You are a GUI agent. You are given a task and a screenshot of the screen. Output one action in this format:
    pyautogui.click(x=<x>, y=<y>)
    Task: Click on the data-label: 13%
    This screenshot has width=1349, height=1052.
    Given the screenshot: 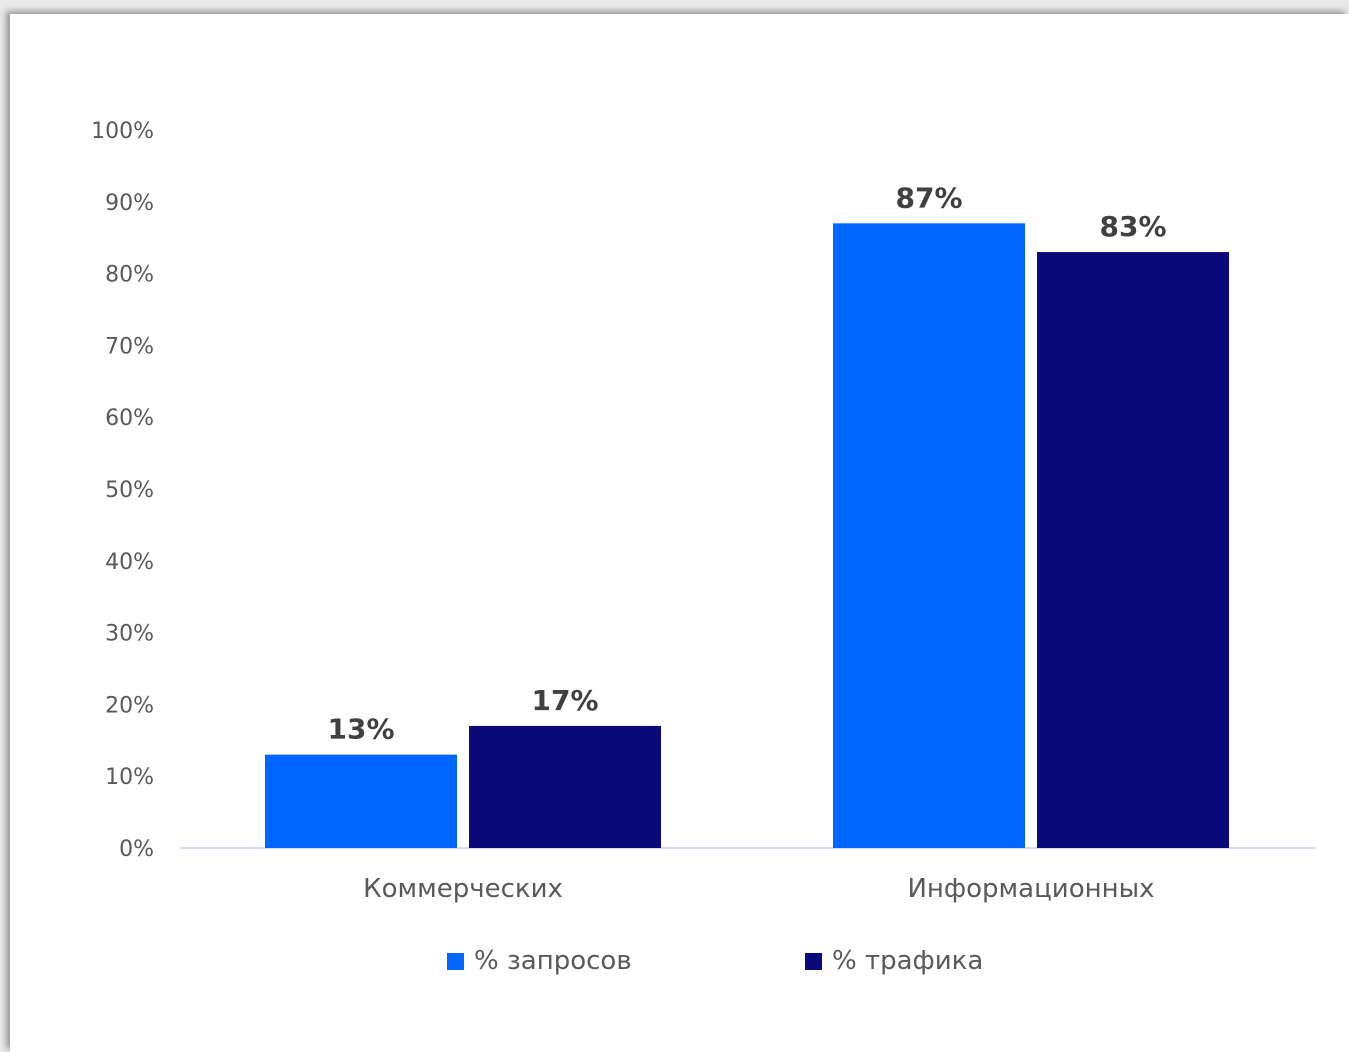 What is the action you would take?
    pyautogui.click(x=360, y=729)
    